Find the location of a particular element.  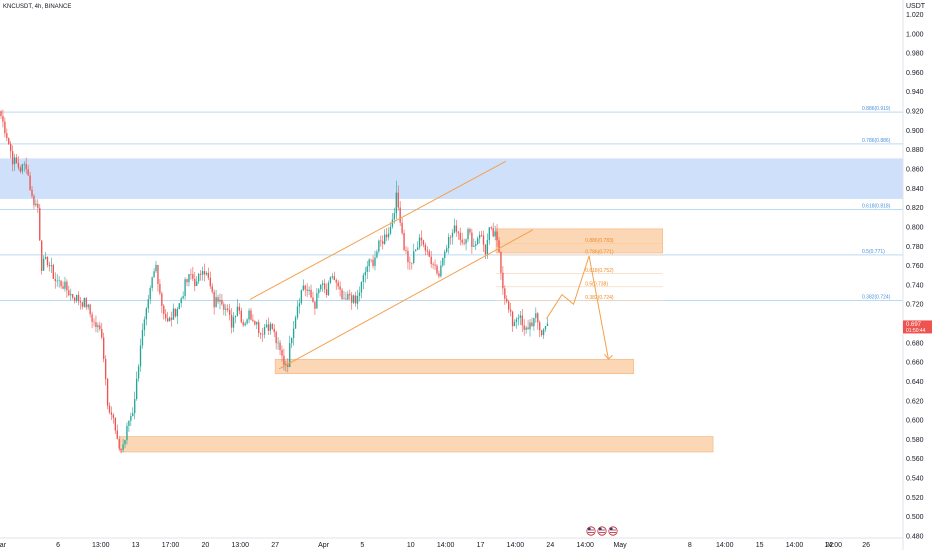

projection-path is located at coordinates (577, 307).